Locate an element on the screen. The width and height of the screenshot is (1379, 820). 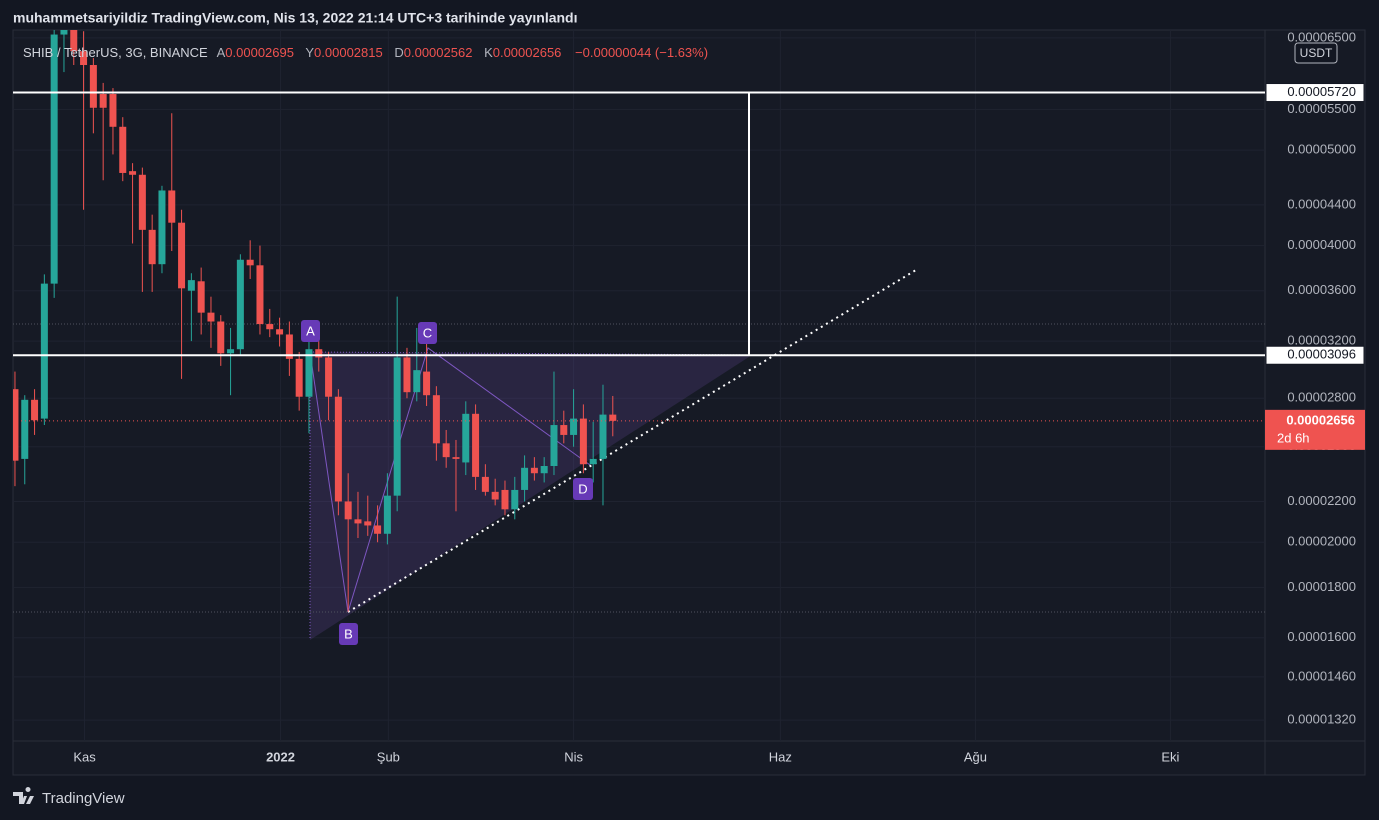
x-tick-label: 2022 is located at coordinates (280, 756).